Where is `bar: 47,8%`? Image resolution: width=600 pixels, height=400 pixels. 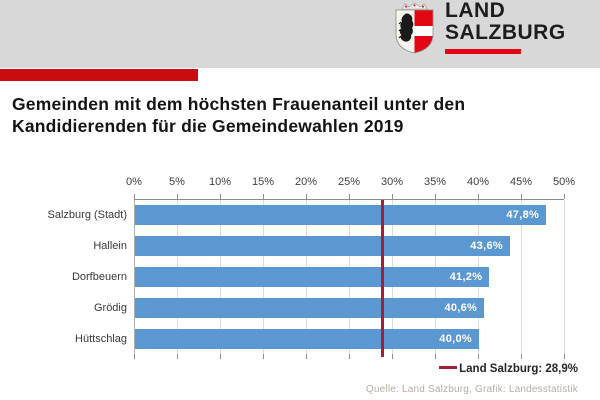
bar: 47,8% is located at coordinates (341, 215).